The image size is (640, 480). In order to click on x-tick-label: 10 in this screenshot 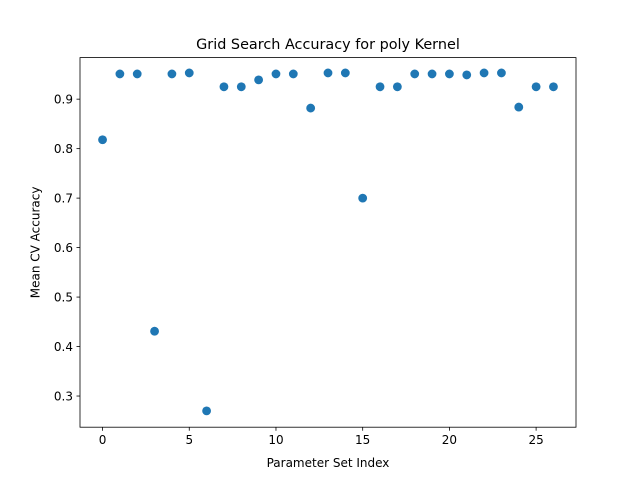, I will do `click(275, 440)`.